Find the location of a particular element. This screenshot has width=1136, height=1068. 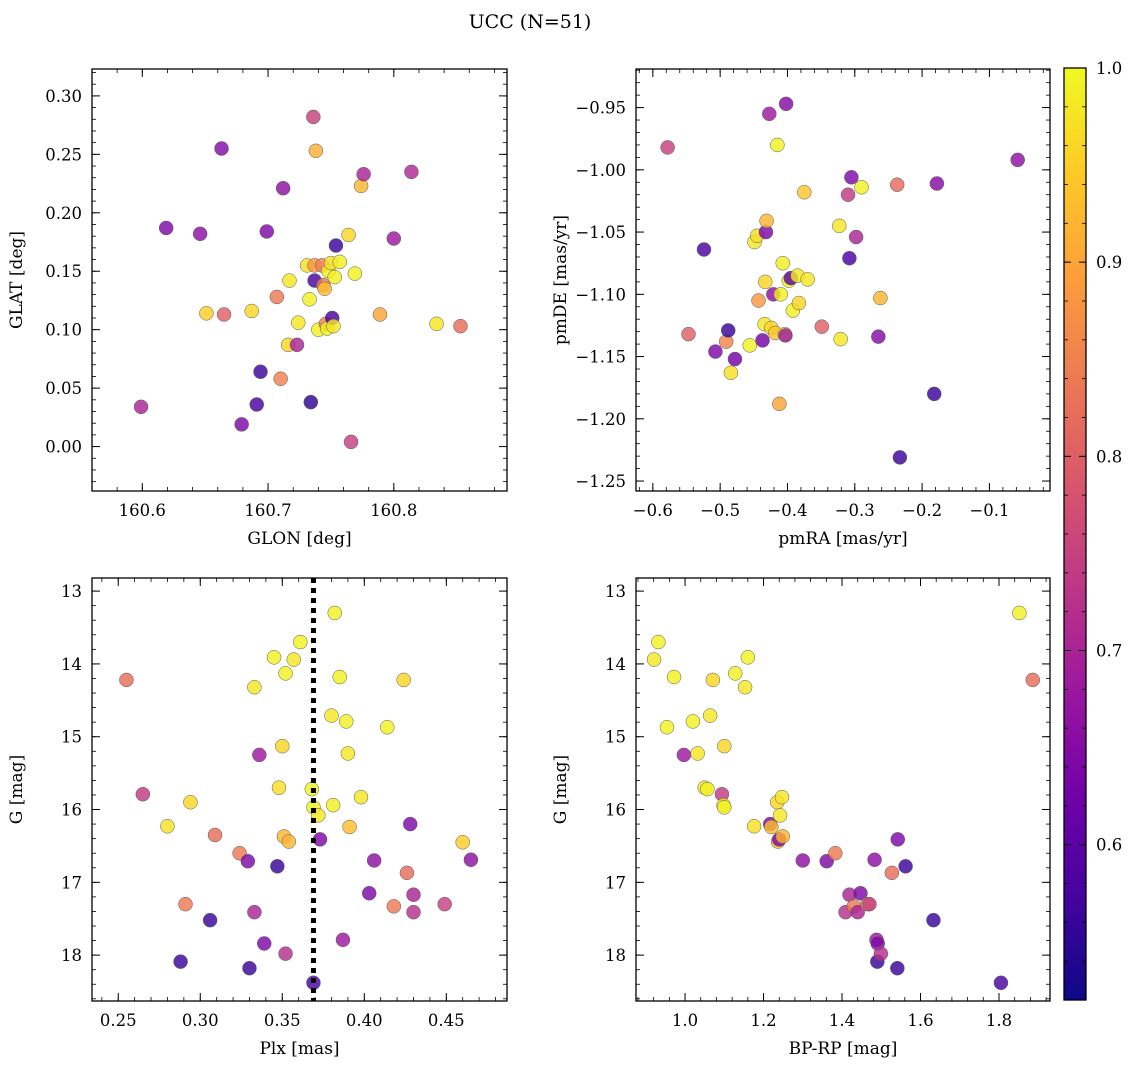

y-tick-label: 16 is located at coordinates (615, 810).